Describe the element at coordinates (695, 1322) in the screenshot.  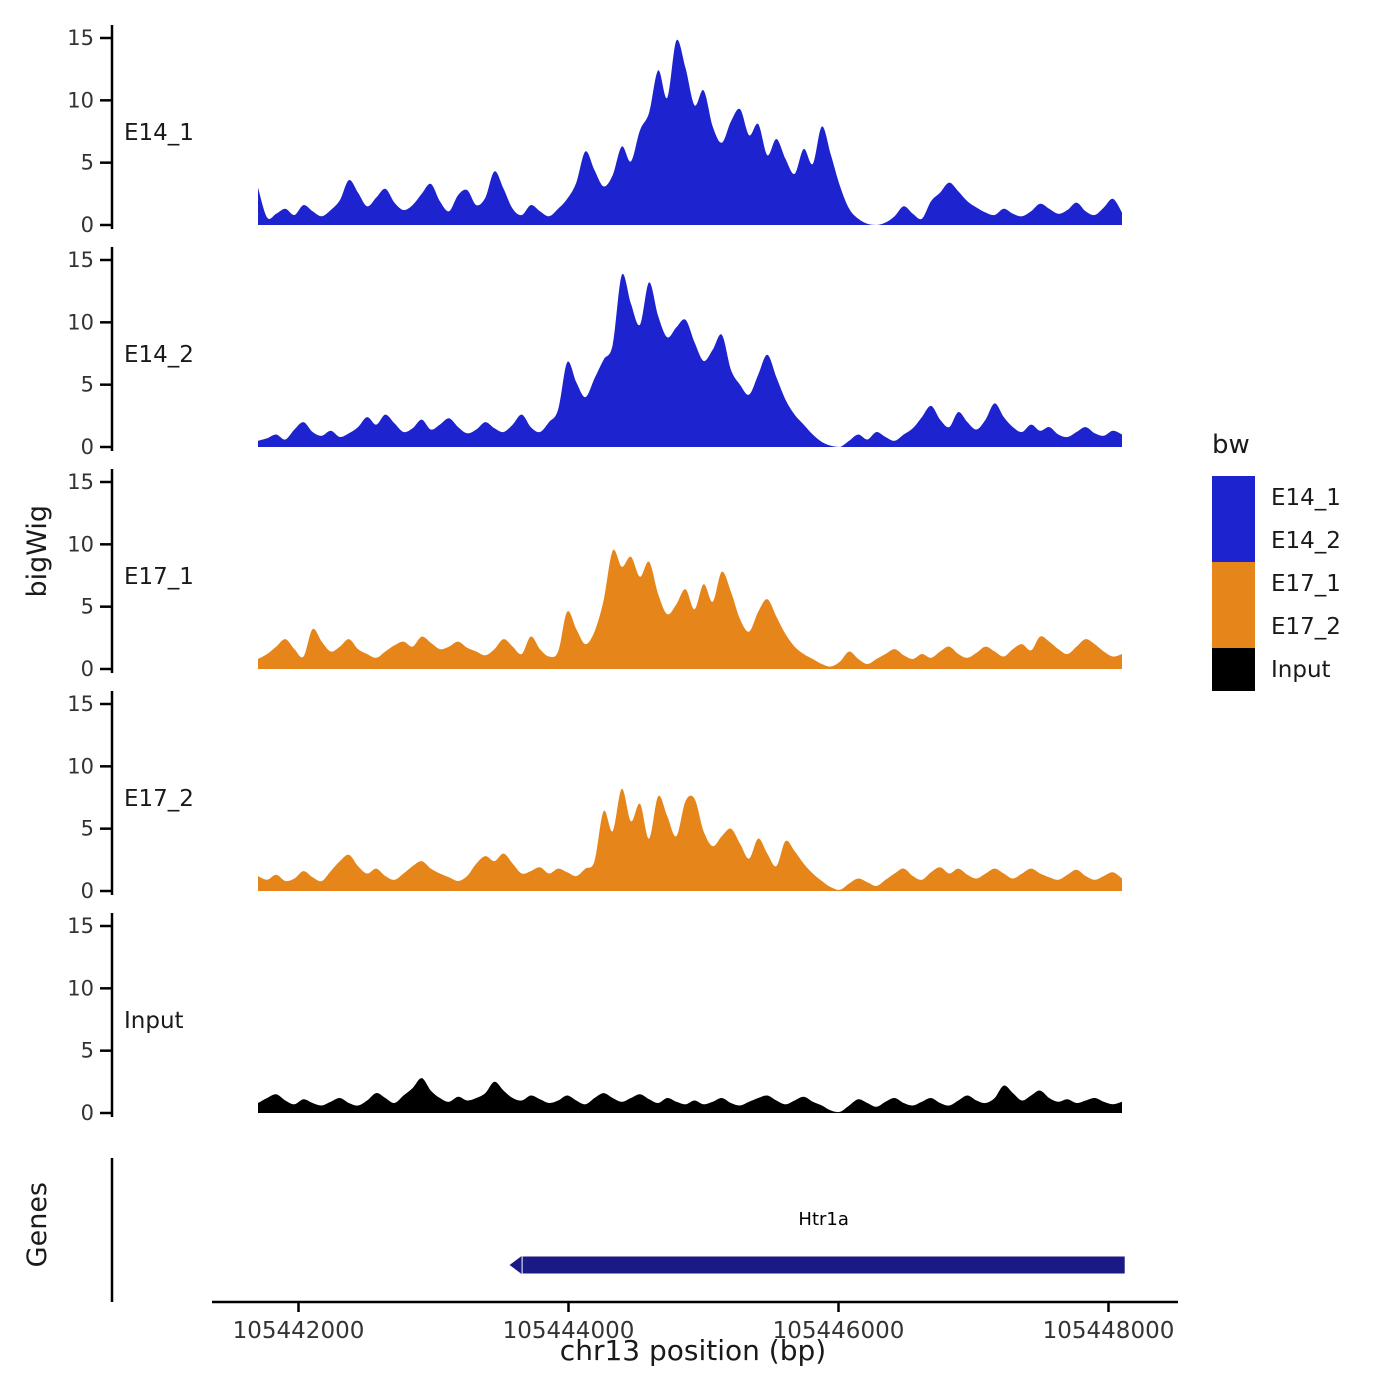
I see `x-axis: 105442000 105444000 105446000 105448000` at that location.